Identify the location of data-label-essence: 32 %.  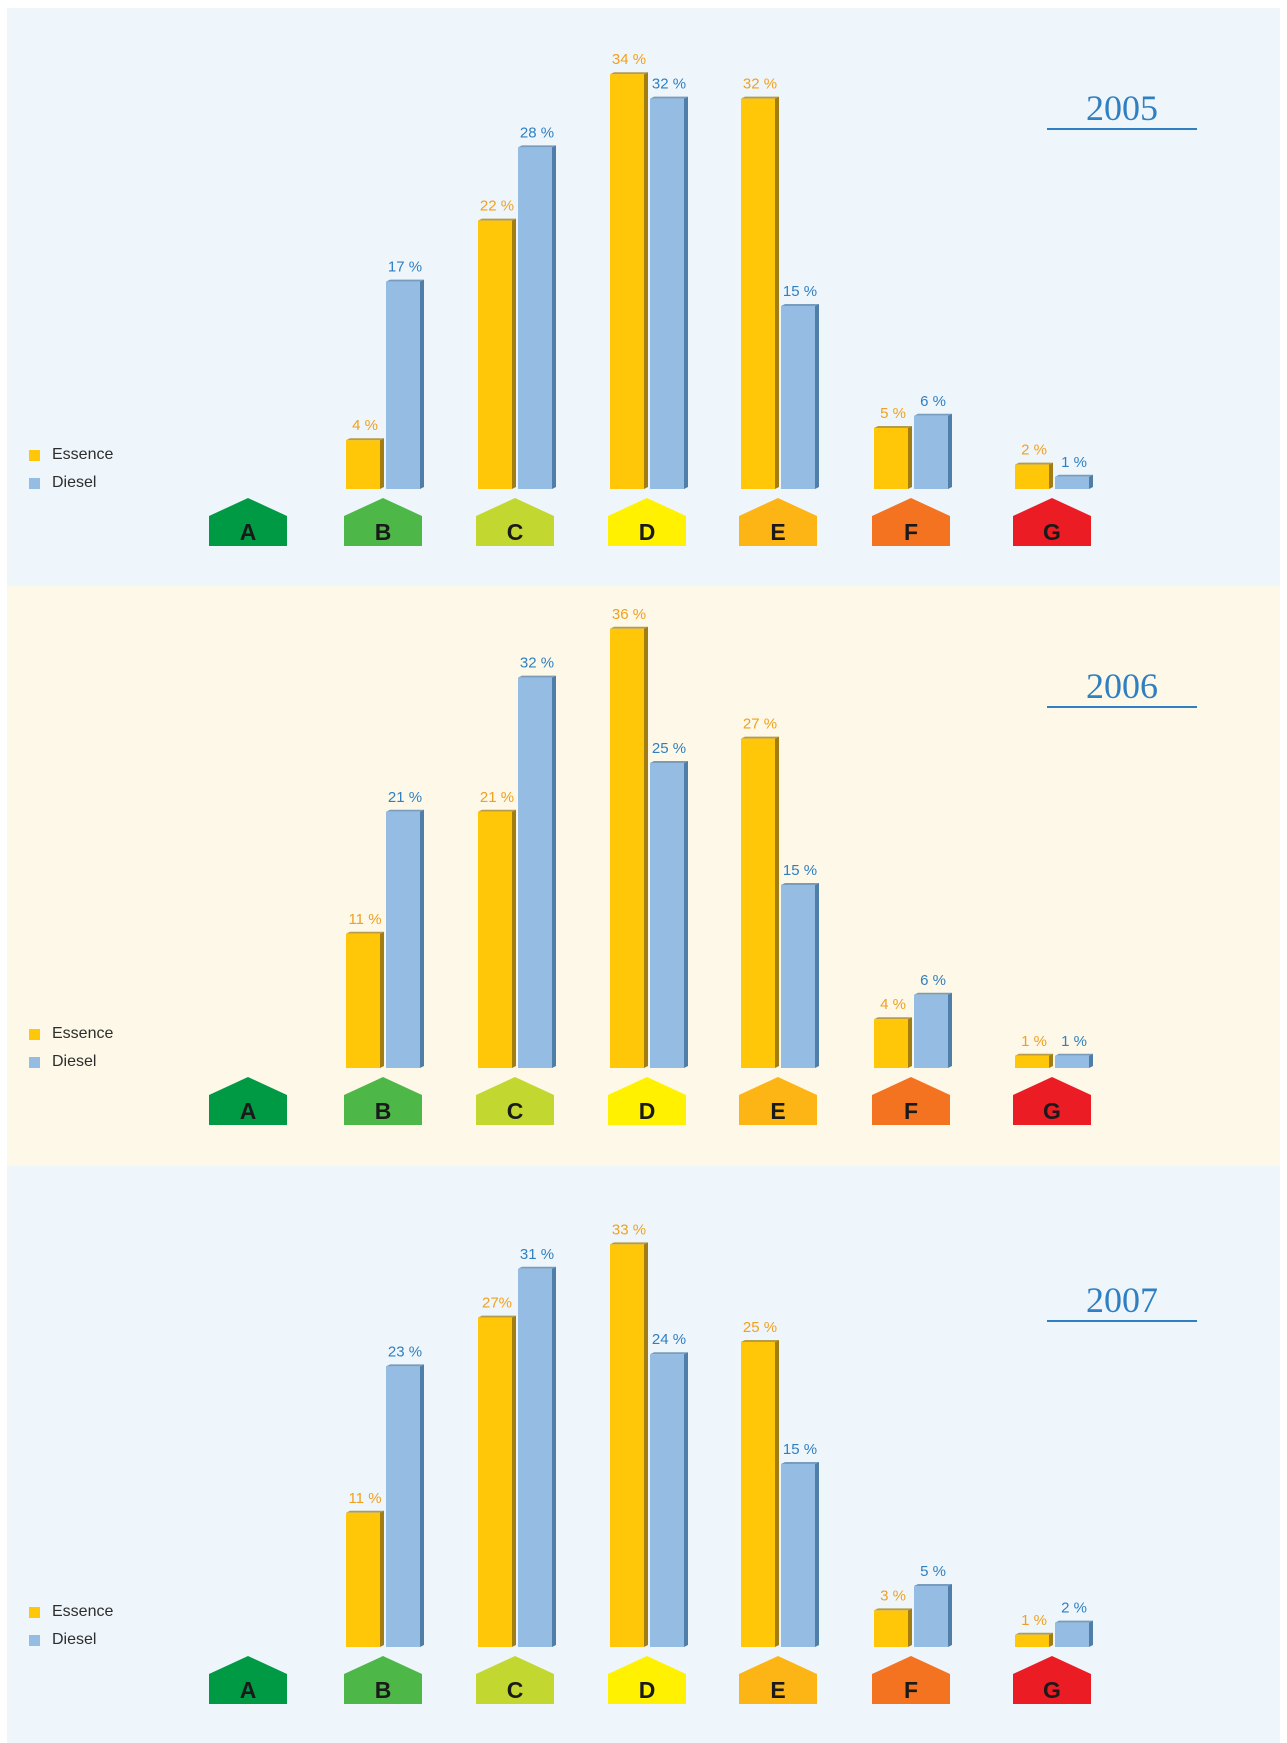
(760, 84).